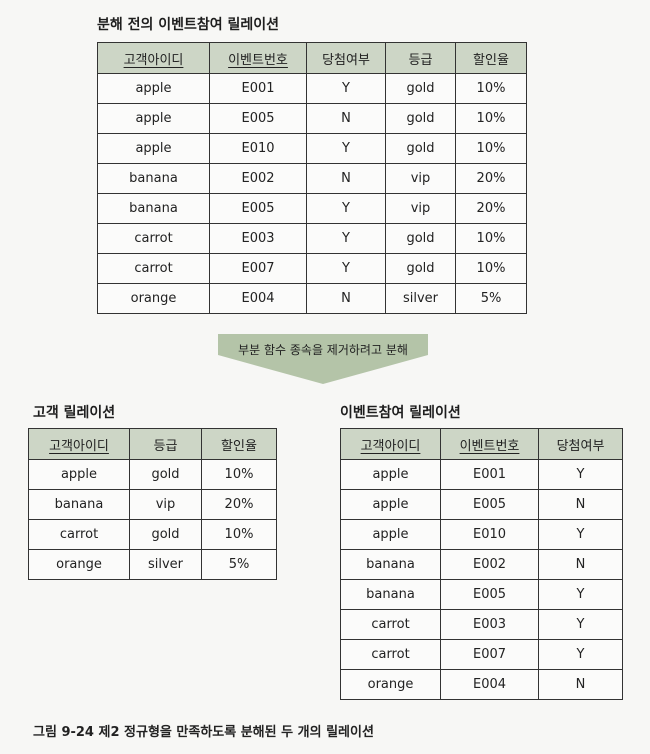 The width and height of the screenshot is (650, 754). I want to click on table-header-row: 고객아이디 등급 할인율, so click(152, 444).